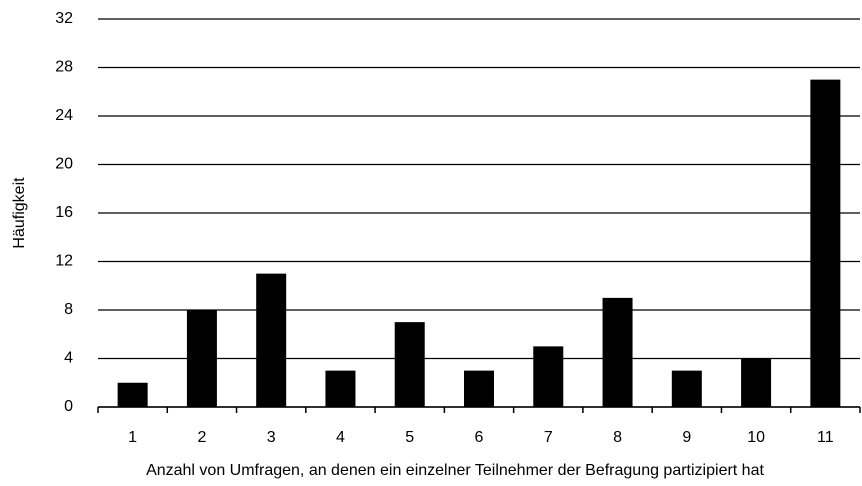 The height and width of the screenshot is (486, 862). What do you see at coordinates (68, 406) in the screenshot?
I see `y-tick-label: 0` at bounding box center [68, 406].